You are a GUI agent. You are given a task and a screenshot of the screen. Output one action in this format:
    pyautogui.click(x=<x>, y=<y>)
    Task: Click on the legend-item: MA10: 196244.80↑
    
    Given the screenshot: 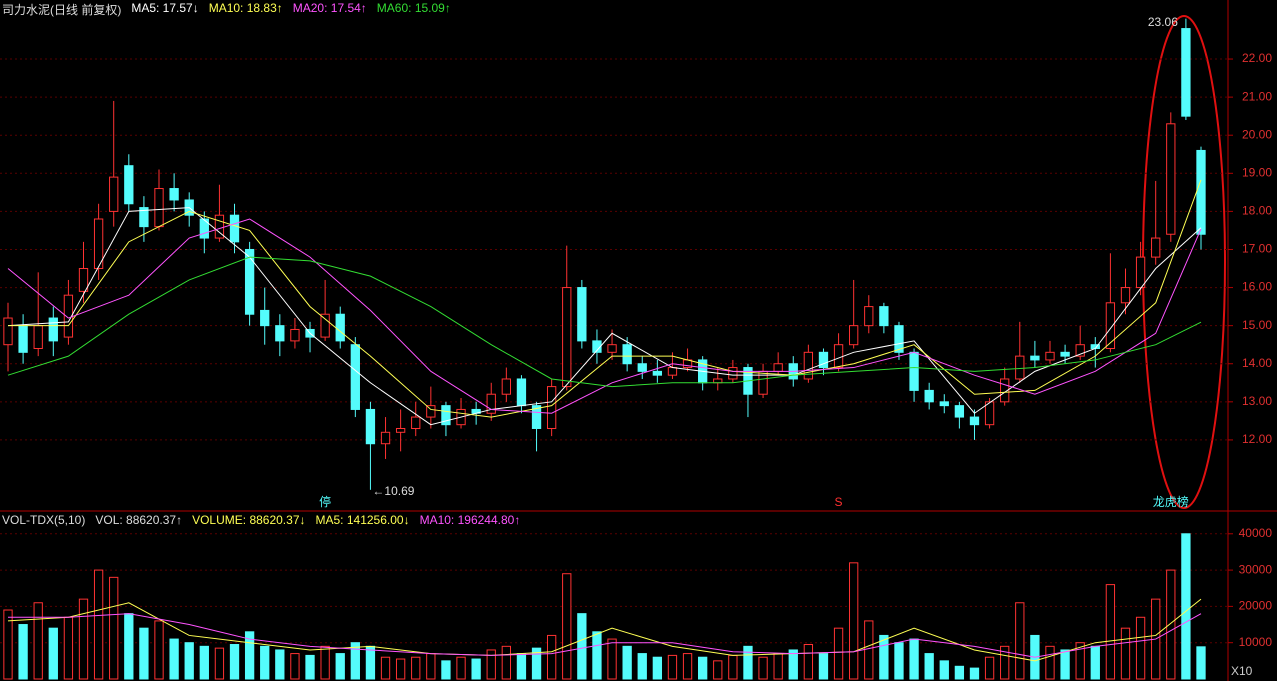 What is the action you would take?
    pyautogui.click(x=470, y=520)
    